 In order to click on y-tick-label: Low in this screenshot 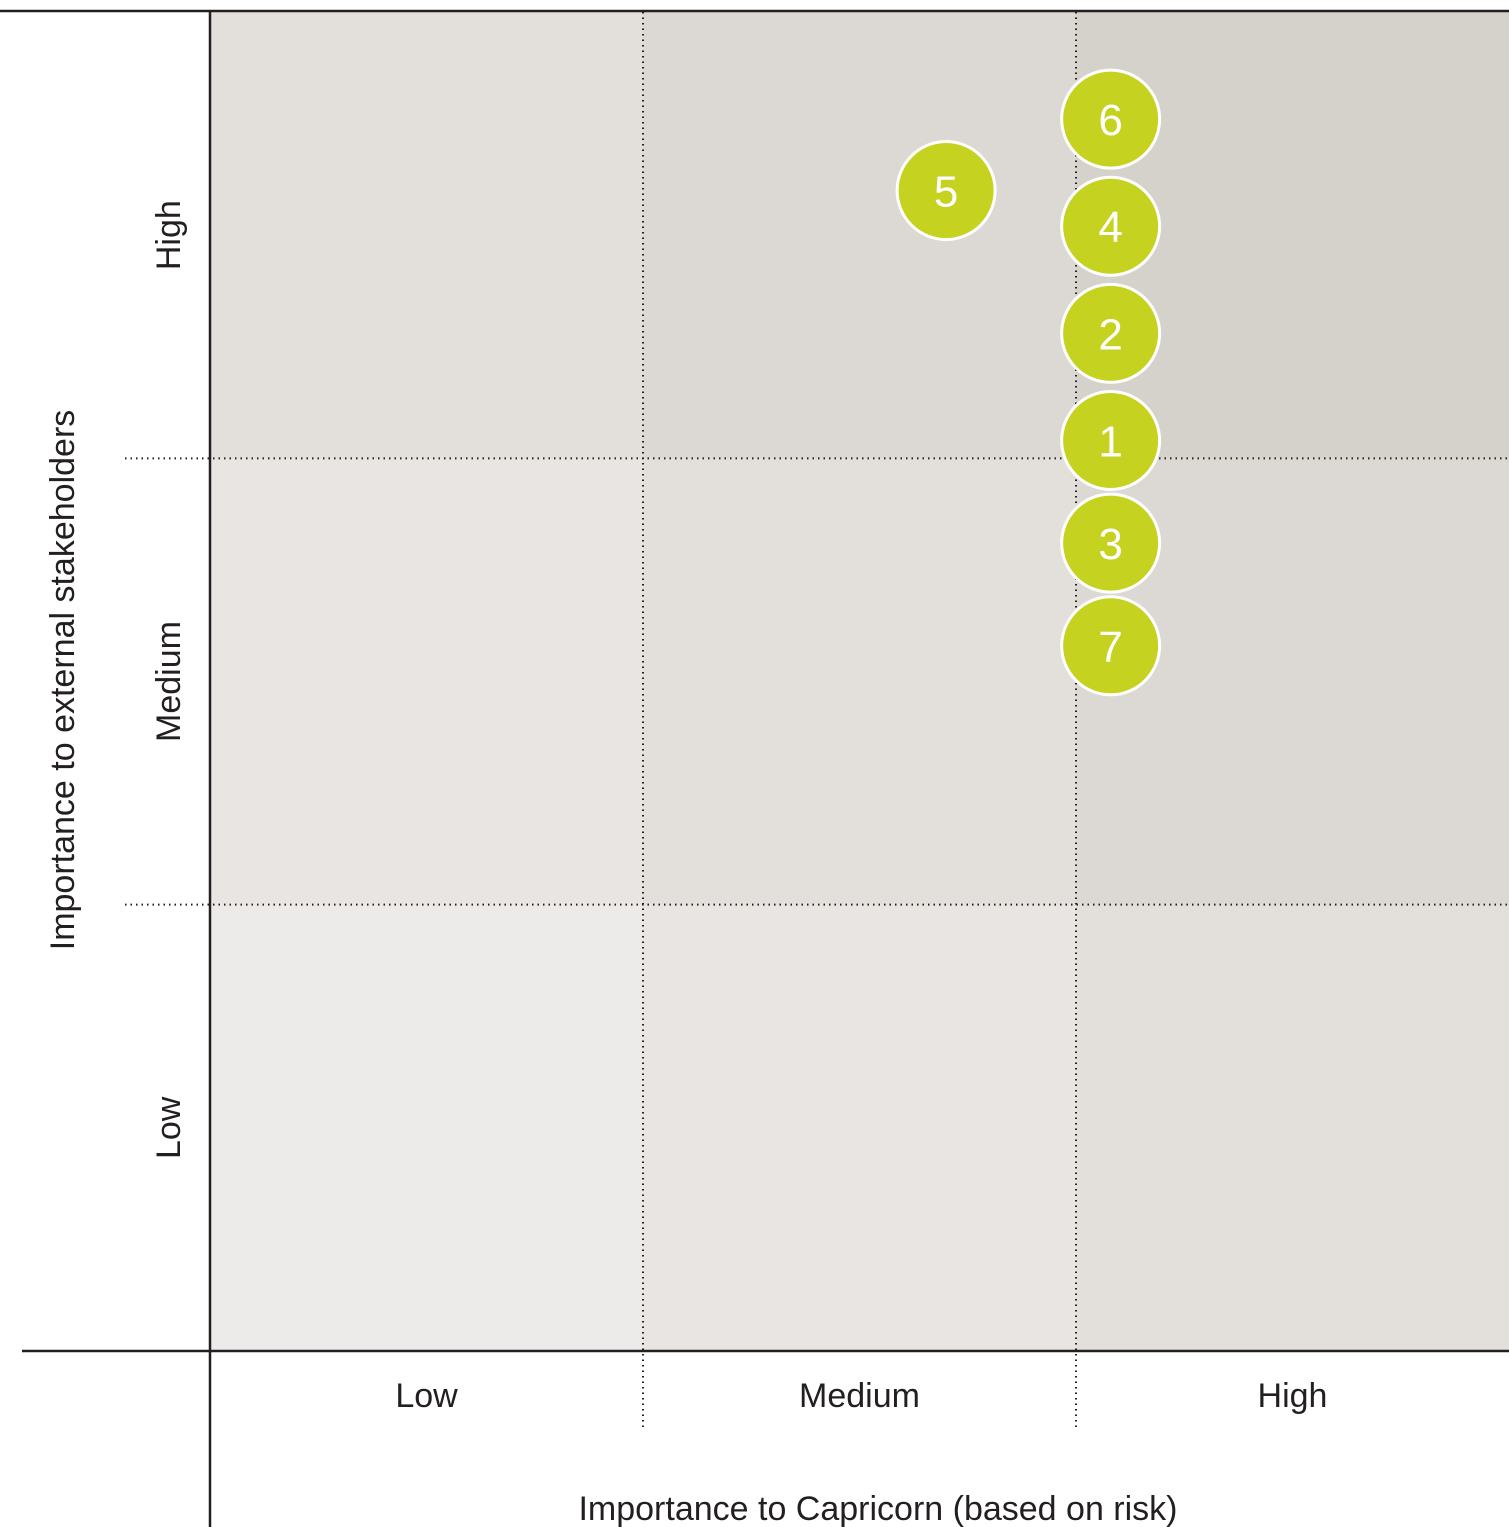, I will do `click(169, 1127)`.